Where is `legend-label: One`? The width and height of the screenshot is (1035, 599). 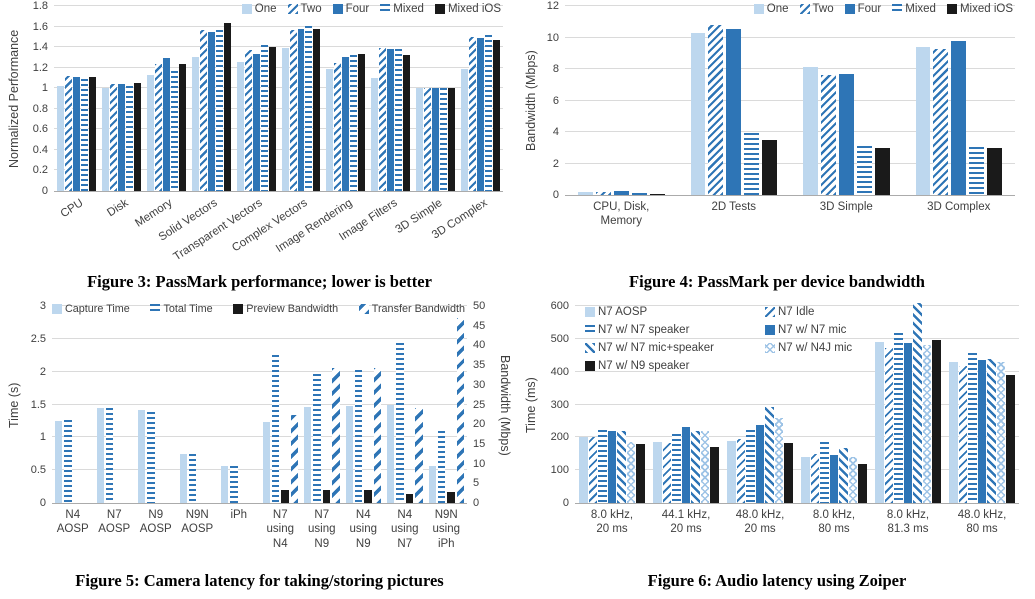 legend-label: One is located at coordinates (777, 9).